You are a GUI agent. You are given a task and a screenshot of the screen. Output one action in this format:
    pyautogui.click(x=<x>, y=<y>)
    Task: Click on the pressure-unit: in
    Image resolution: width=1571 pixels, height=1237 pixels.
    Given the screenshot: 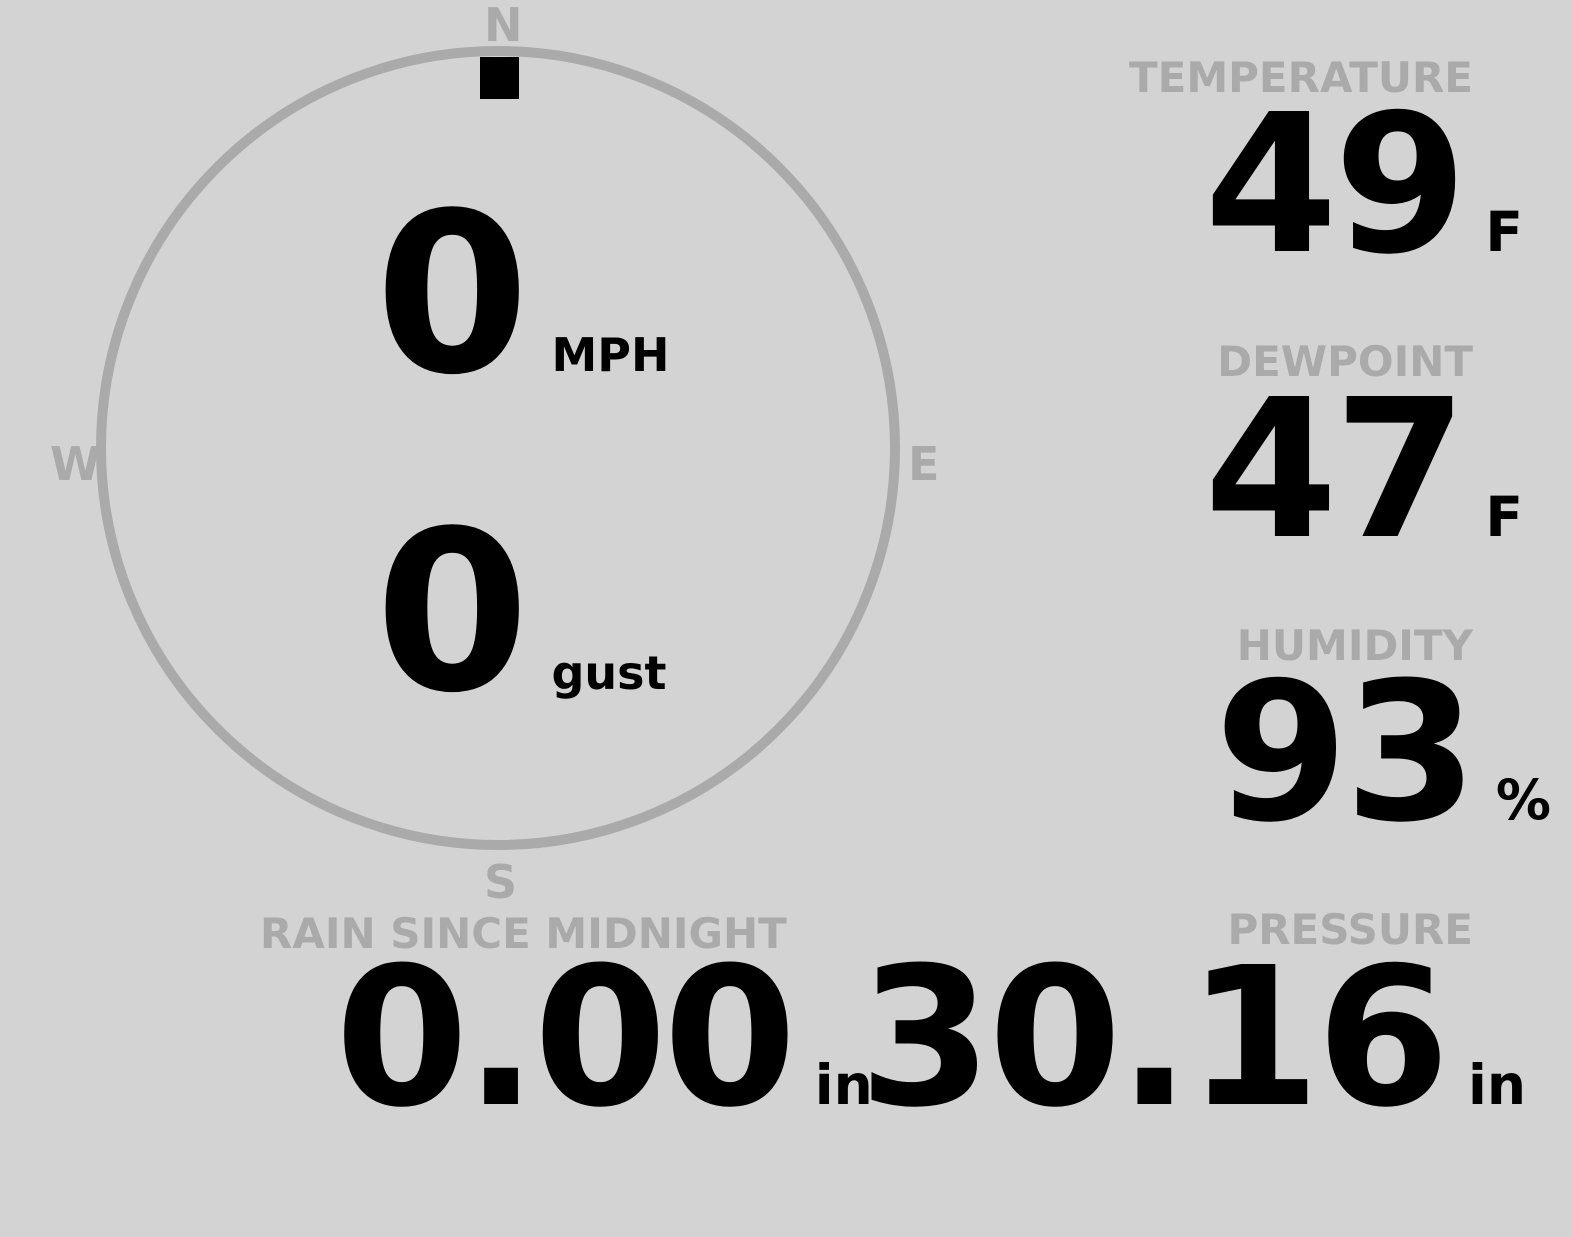 What is the action you would take?
    pyautogui.click(x=1496, y=1085)
    